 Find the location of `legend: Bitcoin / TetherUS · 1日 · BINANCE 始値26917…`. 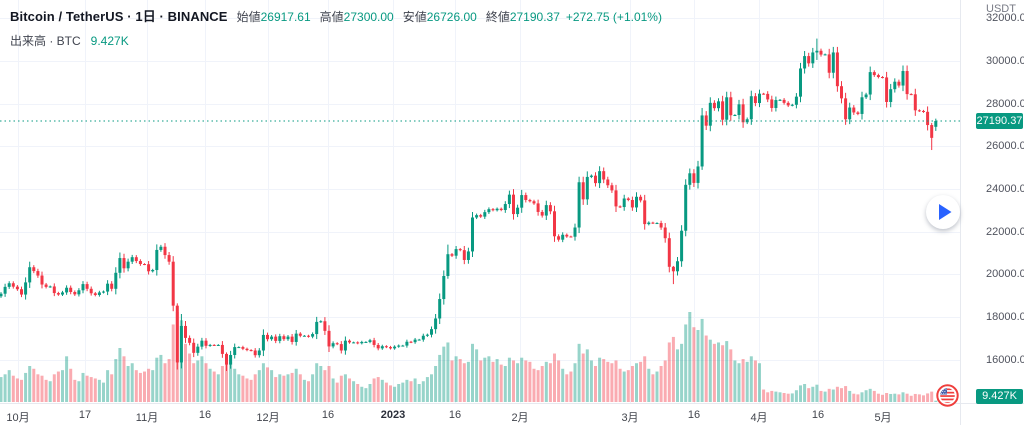

legend: Bitcoin / TetherUS · 1日 · BINANCE 始値26917… is located at coordinates (336, 27).